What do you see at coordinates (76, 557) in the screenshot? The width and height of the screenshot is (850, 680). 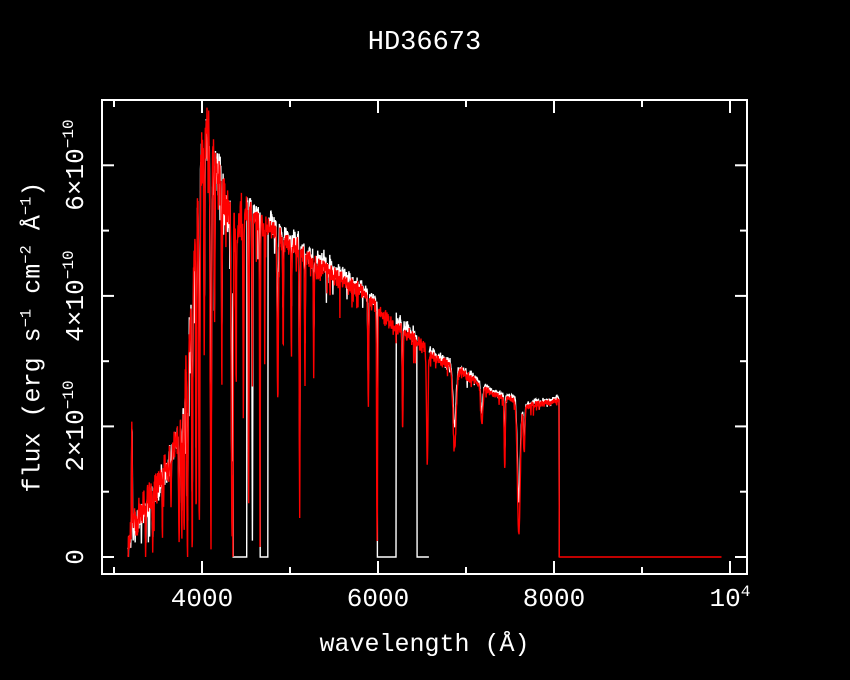 I see `y-axis-tick-label-0: 0` at bounding box center [76, 557].